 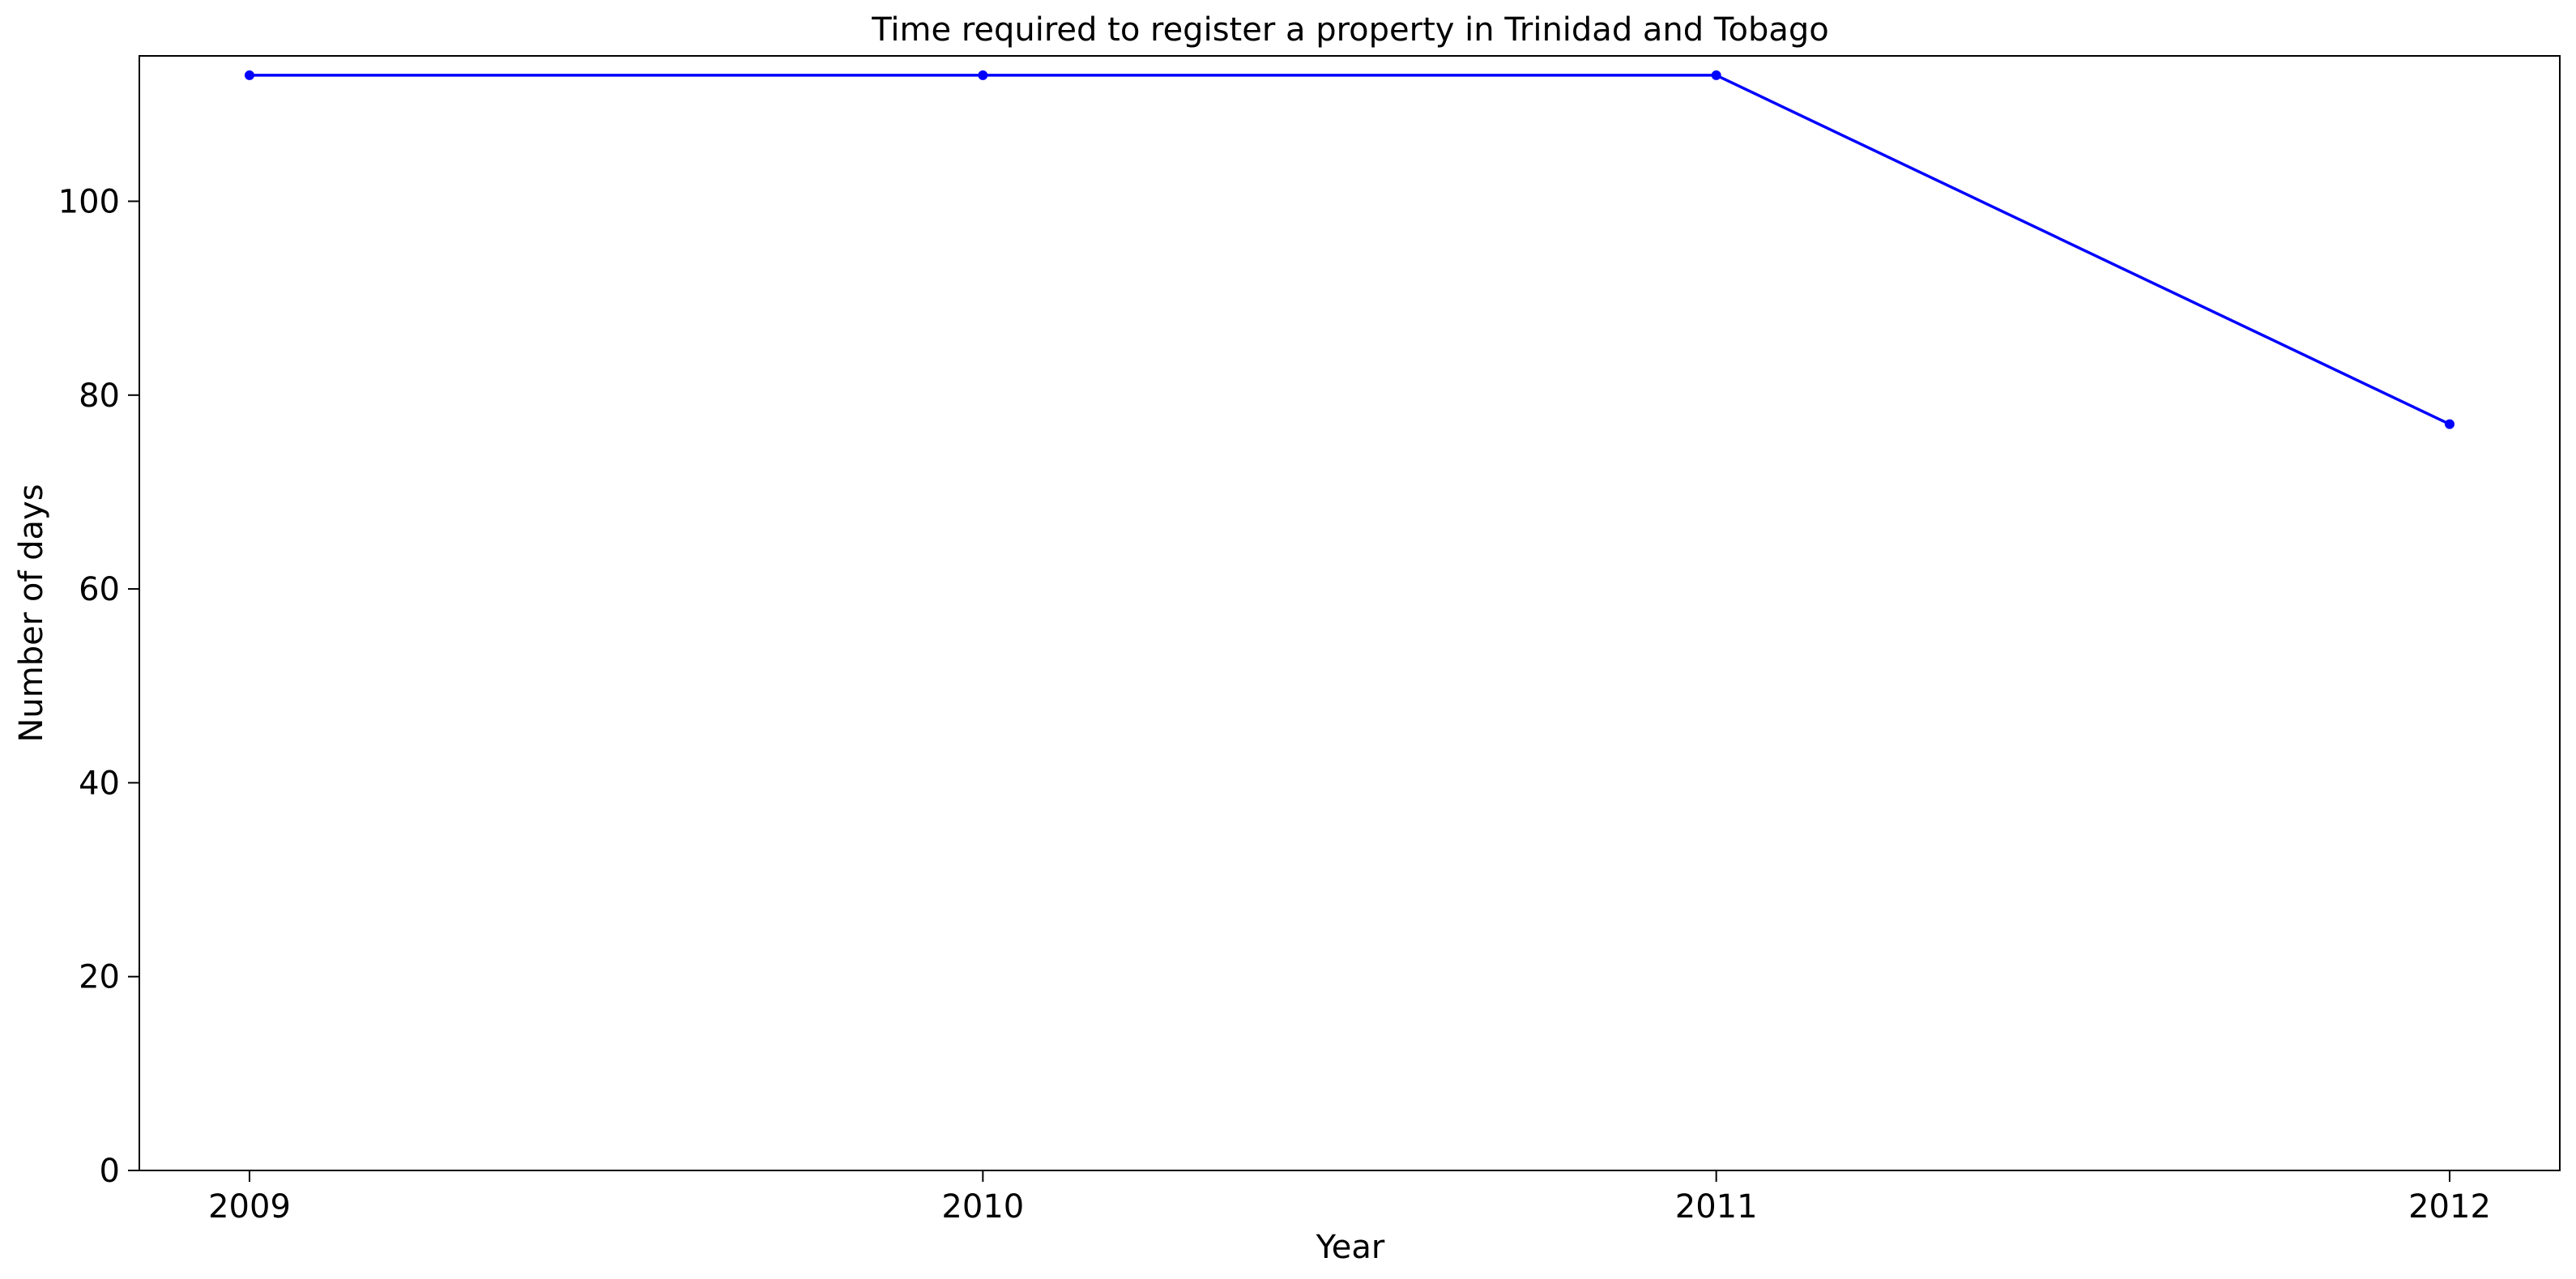 I want to click on y-axis: 0 20 40 60 80 100, so click(x=98, y=686).